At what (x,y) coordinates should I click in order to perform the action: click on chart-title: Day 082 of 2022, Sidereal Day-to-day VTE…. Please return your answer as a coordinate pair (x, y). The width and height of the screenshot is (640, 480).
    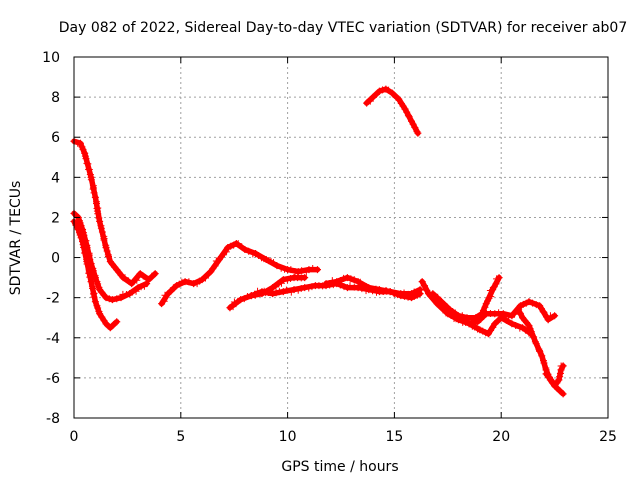
    Looking at the image, I should click on (343, 28).